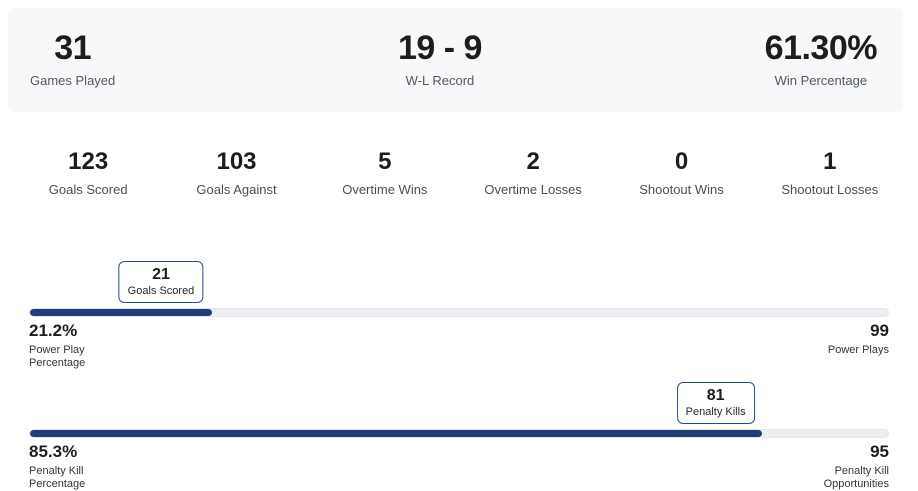  I want to click on penalty-kill-left-stat: 85.3% Penalty Kill Percentage, so click(57, 466).